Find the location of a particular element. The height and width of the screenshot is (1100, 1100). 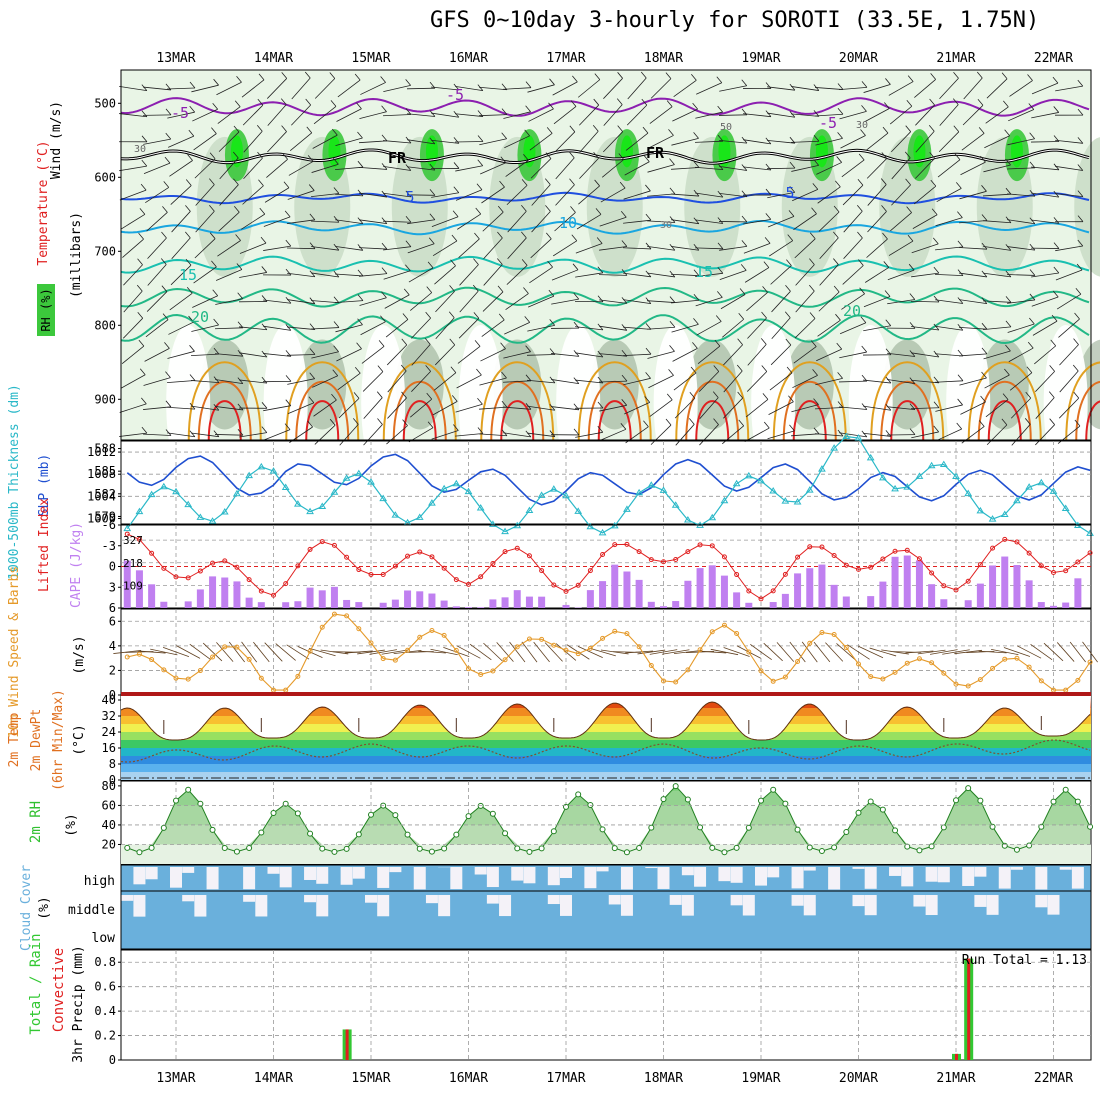

x-tick-top-22mar: 22MAR is located at coordinates (1053, 58).